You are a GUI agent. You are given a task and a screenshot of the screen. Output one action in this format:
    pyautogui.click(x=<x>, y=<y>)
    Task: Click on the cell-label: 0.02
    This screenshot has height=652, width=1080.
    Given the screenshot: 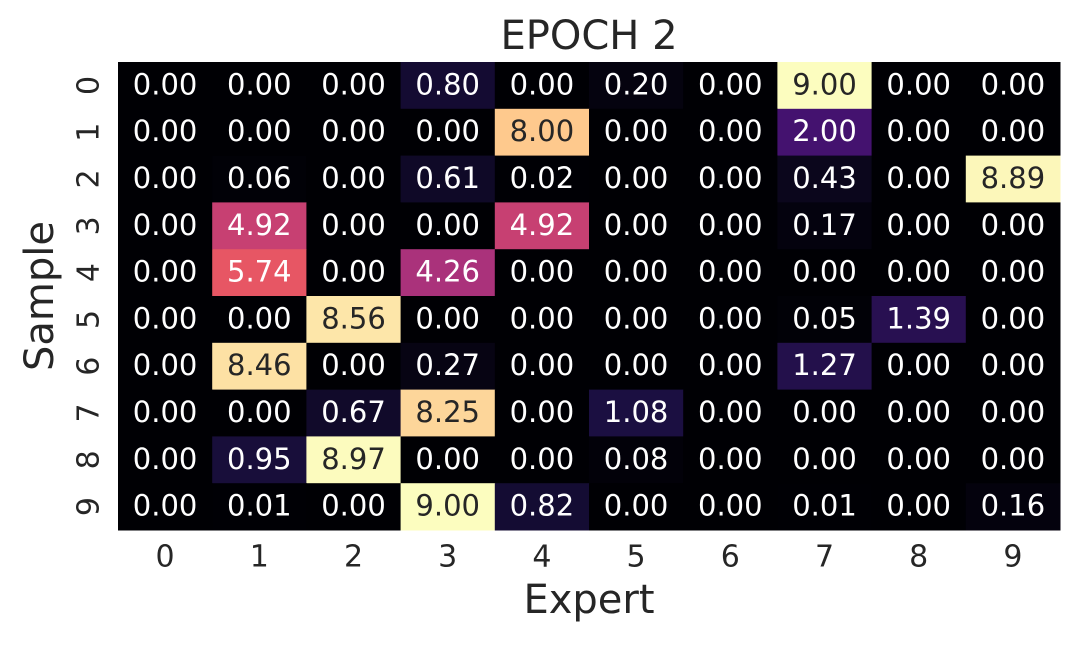 What is the action you would take?
    pyautogui.click(x=542, y=178)
    